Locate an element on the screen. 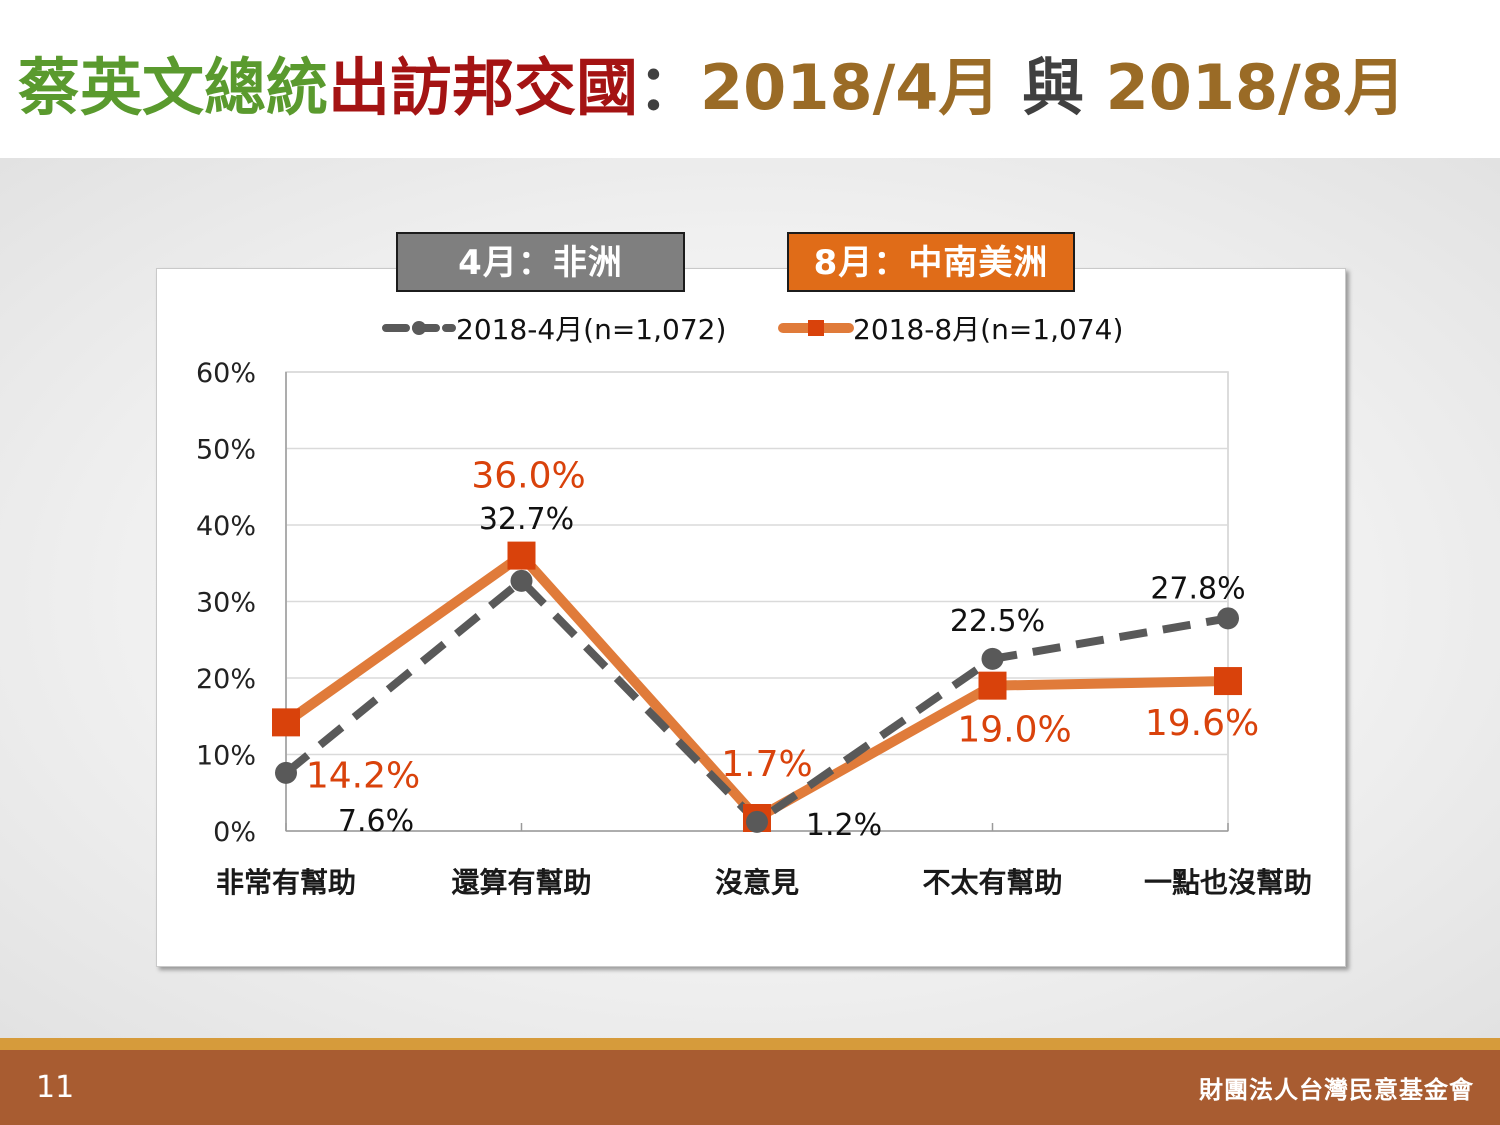  y-tick-label: 20% is located at coordinates (226, 679).